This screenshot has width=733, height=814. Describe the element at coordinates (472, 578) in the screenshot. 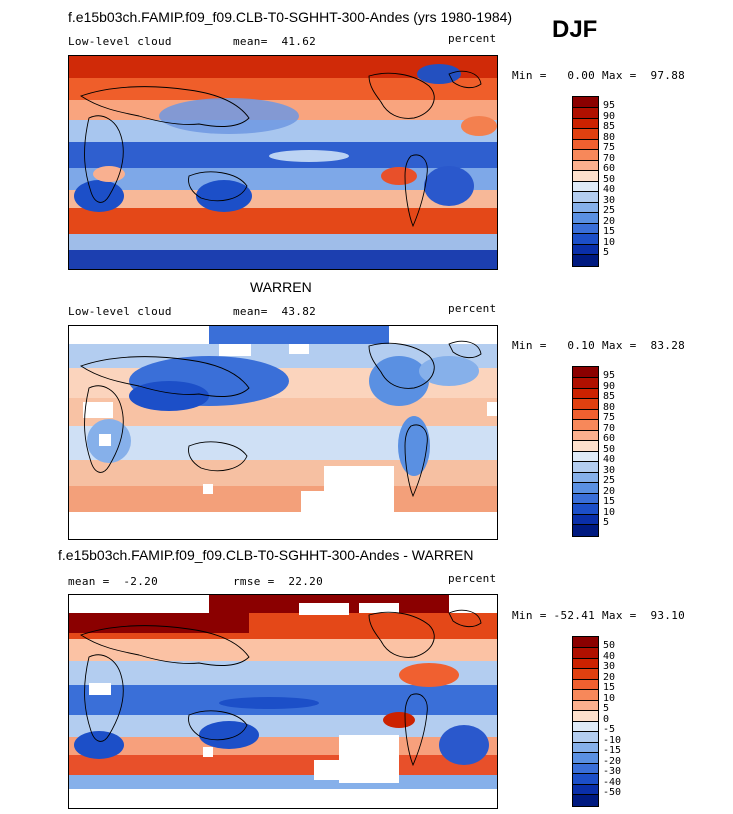

I see `panel-3-units-label: percent` at that location.